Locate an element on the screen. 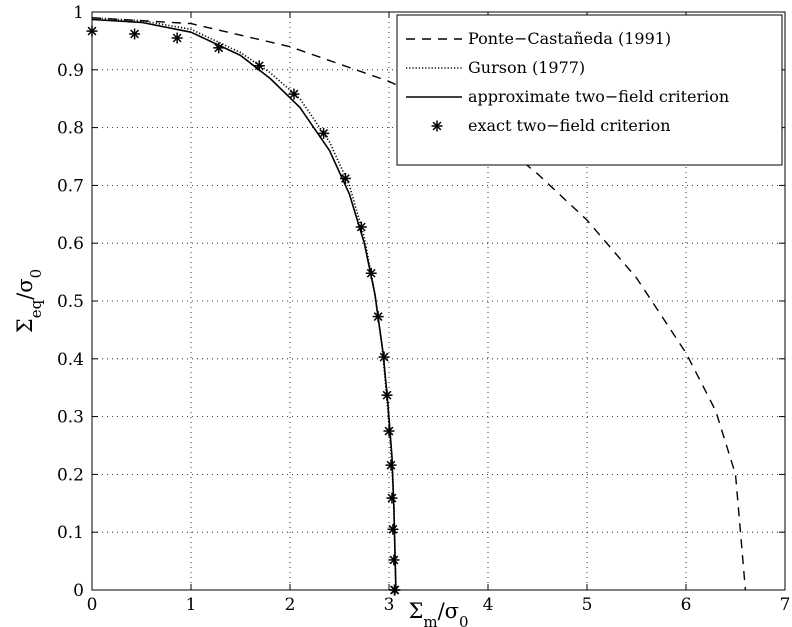 This screenshot has height=627, width=792. legend-entry: Ponte−Castañeda (1991) is located at coordinates (538, 38).